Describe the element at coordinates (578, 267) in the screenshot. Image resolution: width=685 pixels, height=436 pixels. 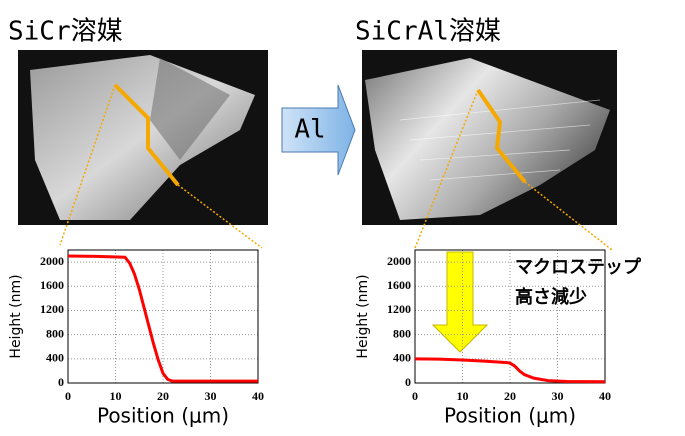
I see `annotation: マクロステップ` at that location.